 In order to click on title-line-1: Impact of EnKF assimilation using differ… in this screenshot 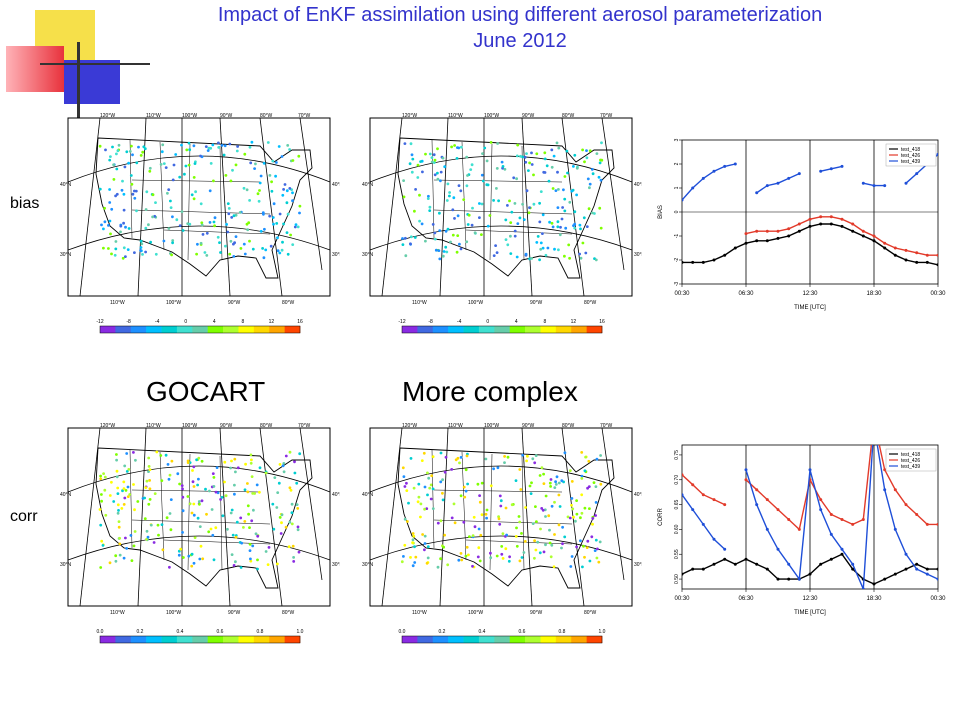, I will do `click(520, 15)`.